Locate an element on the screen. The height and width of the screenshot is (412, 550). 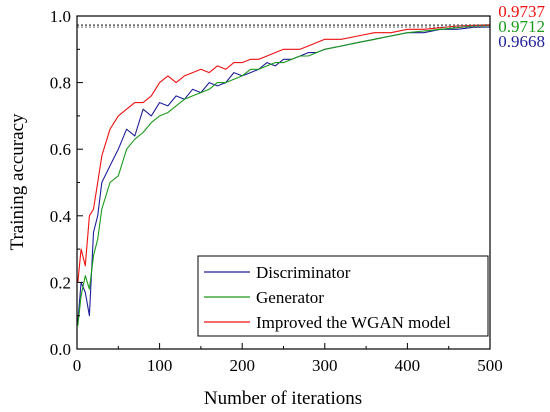
y-tick-label: 0.8 is located at coordinates (60, 83).